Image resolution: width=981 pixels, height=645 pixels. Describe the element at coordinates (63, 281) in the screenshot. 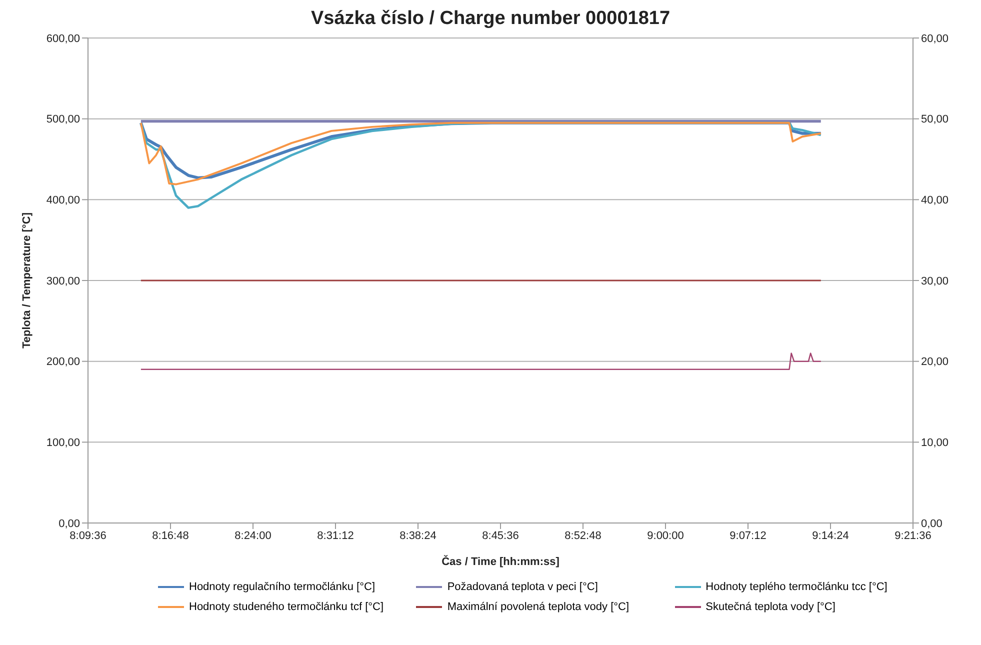

I see `y-tick-label: 300,00` at that location.